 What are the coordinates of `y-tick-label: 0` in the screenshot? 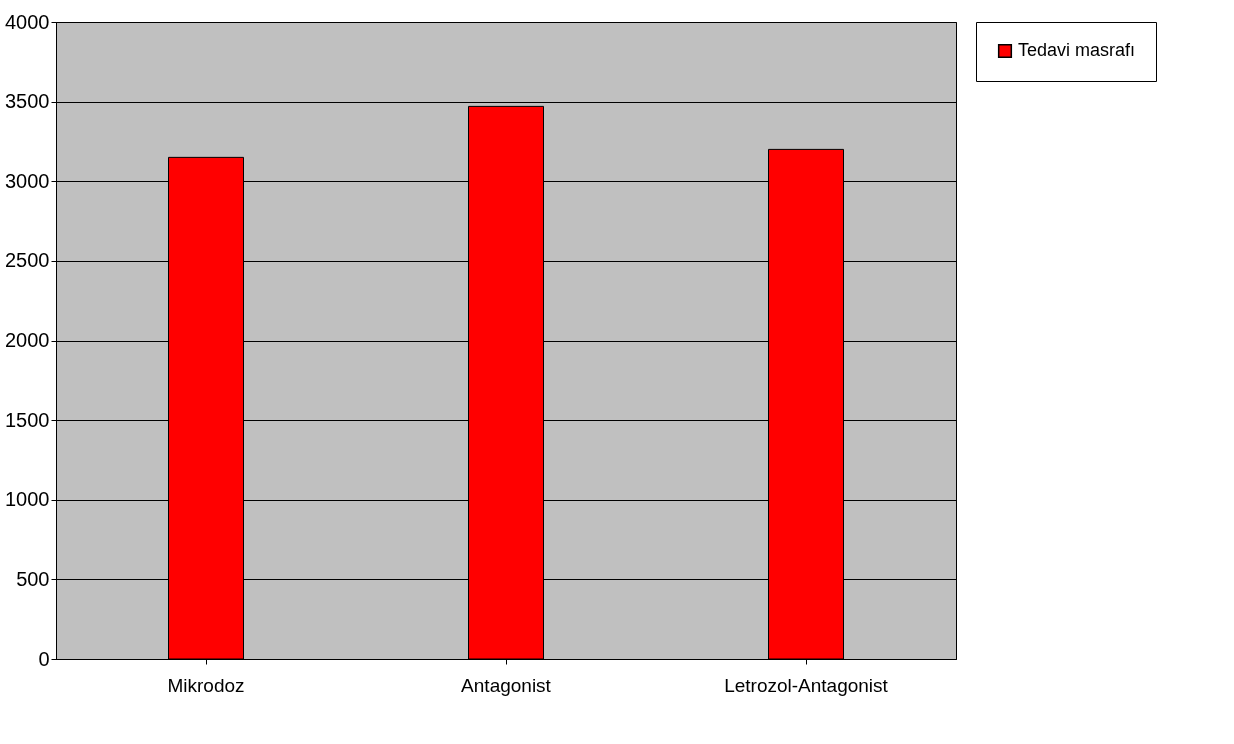 It's located at (44, 658).